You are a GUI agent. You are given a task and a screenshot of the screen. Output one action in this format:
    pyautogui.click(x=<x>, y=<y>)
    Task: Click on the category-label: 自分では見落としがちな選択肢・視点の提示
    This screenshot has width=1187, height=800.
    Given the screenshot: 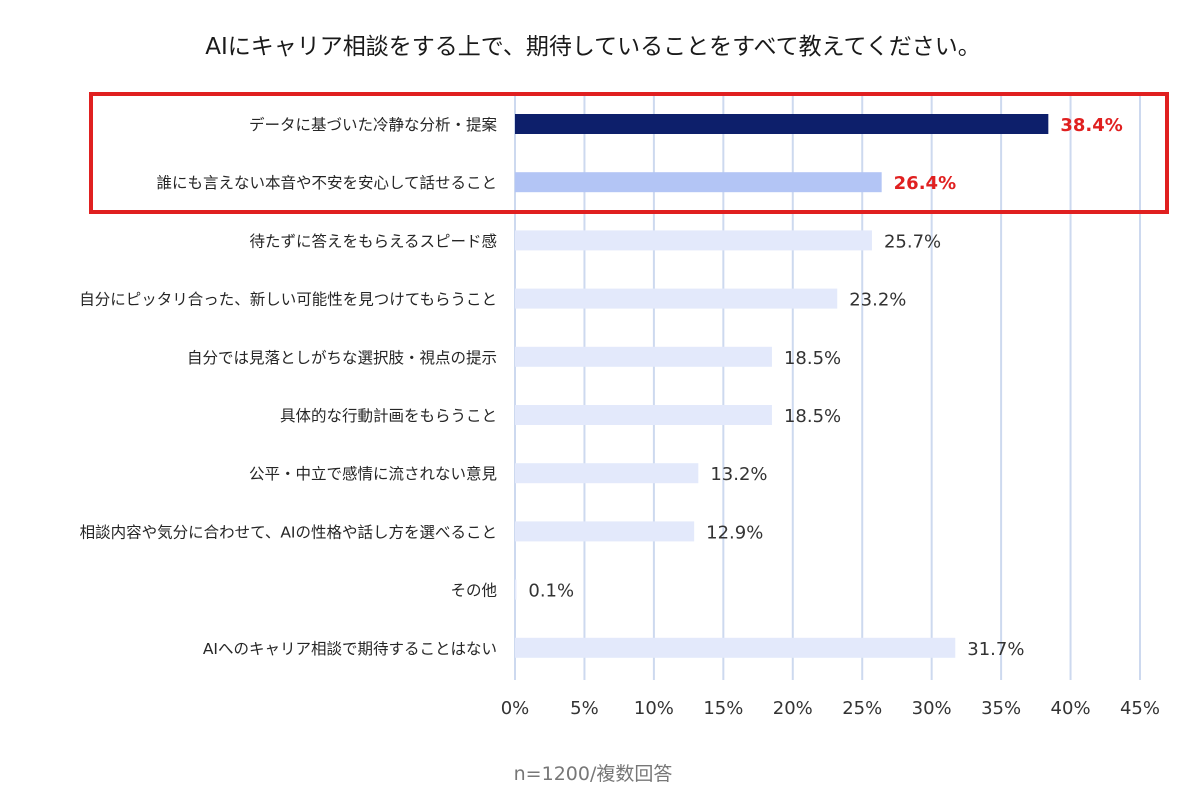 What is the action you would take?
    pyautogui.click(x=342, y=358)
    